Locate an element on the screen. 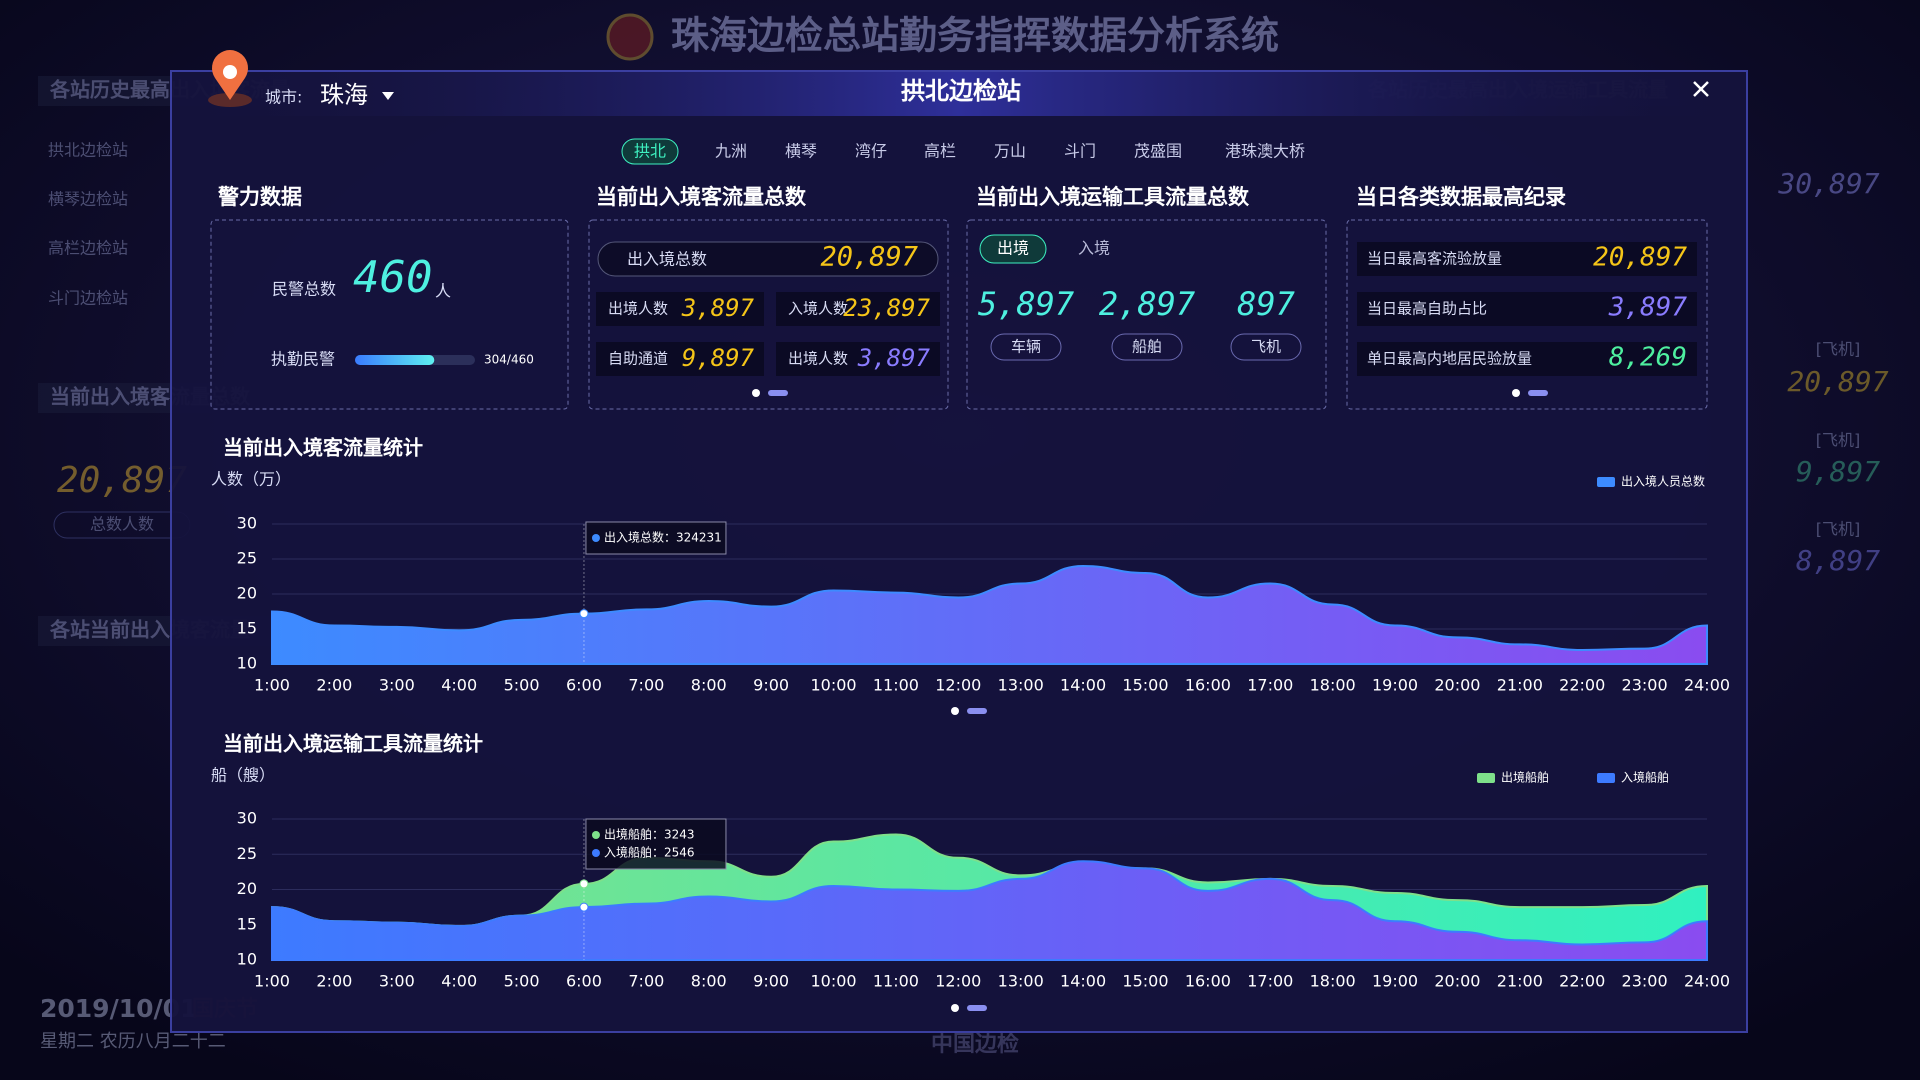  duty-text: 304/460 is located at coordinates (509, 360).